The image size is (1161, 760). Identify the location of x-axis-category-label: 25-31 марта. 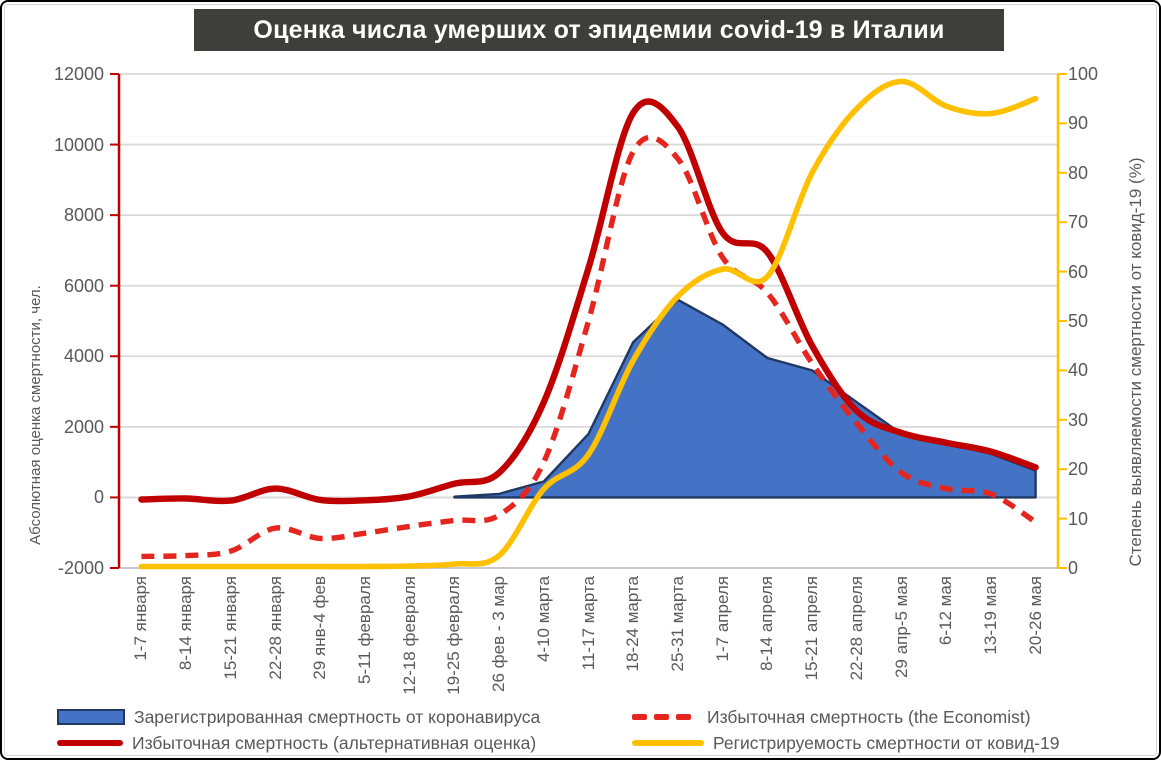
(677, 624).